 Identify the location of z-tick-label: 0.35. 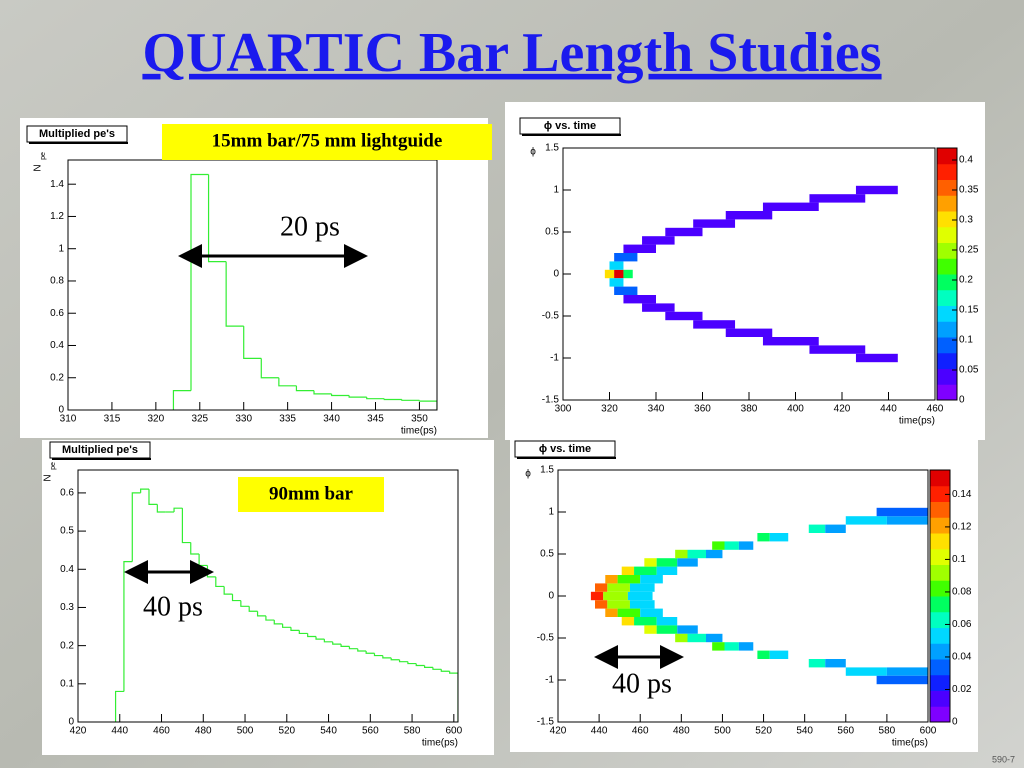
(969, 190).